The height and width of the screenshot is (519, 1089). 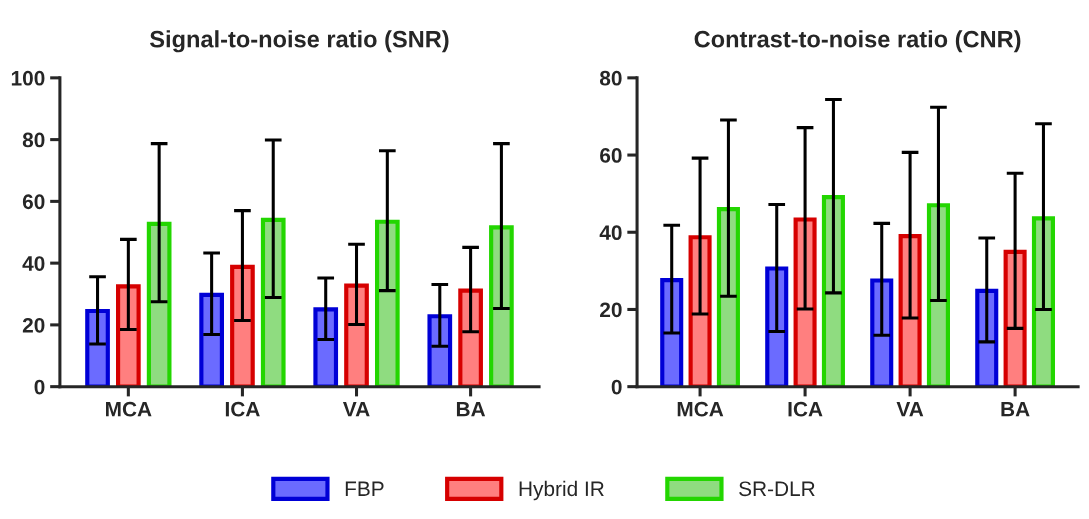 I want to click on chart-title: Contrast-to-noise ratio (CNR), so click(x=857, y=41).